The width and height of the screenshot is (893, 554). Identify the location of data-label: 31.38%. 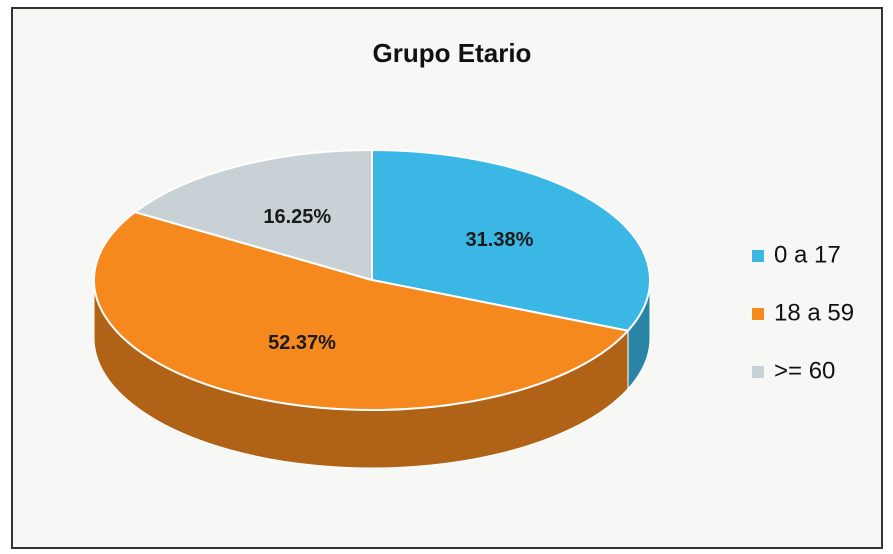
(500, 240).